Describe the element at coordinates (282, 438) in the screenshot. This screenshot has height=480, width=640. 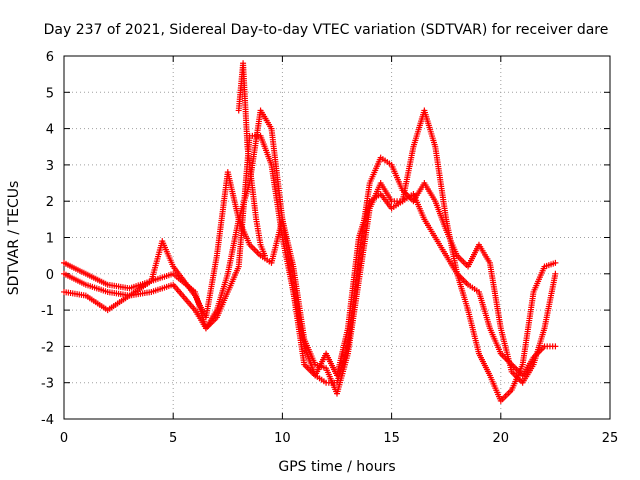
I see `x-tick-label: 10` at that location.